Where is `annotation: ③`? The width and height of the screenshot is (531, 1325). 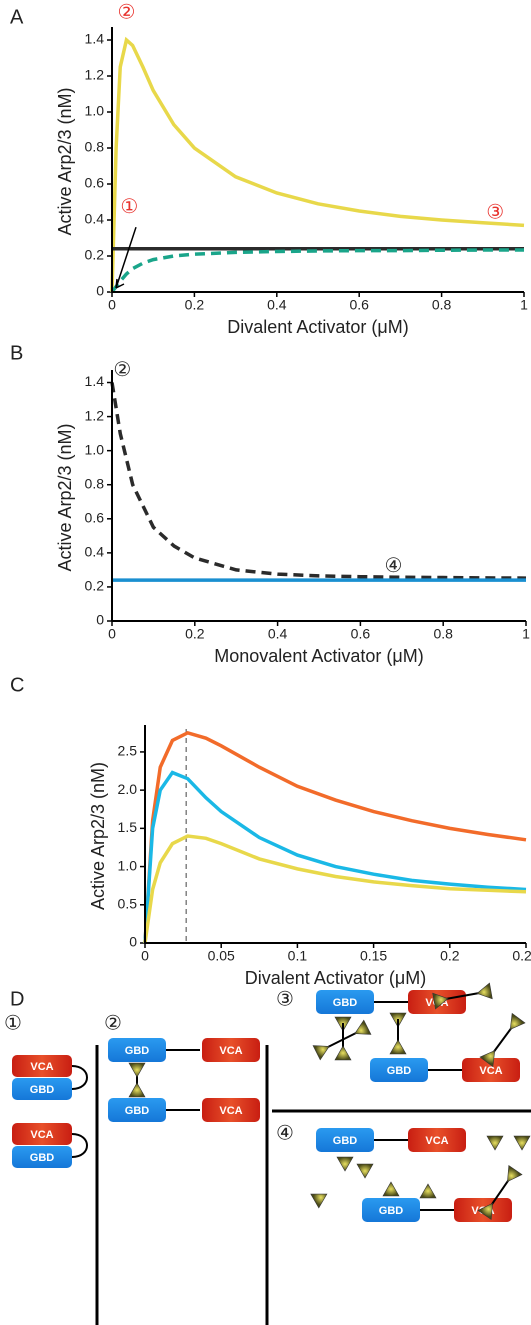
annotation: ③ is located at coordinates (495, 211).